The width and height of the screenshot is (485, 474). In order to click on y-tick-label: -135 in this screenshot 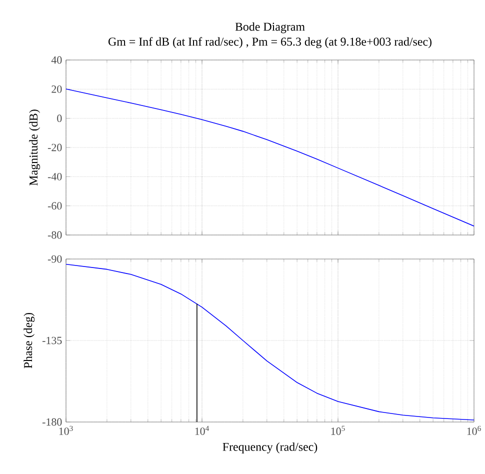, I will do `click(52, 340)`.